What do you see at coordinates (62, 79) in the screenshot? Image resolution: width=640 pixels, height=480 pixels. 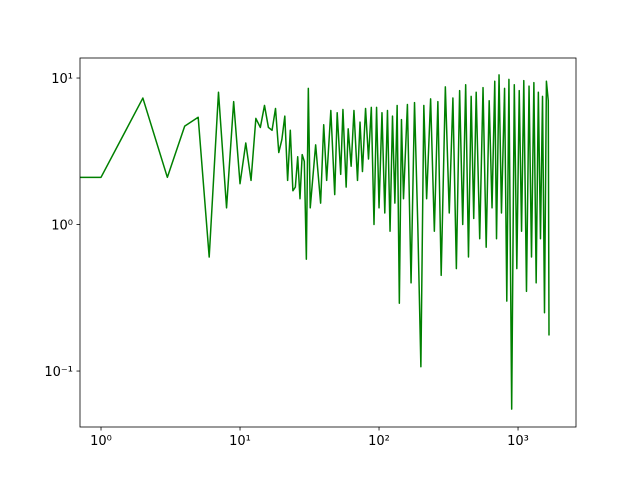 I see `y-tick-label: 10¹` at bounding box center [62, 79].